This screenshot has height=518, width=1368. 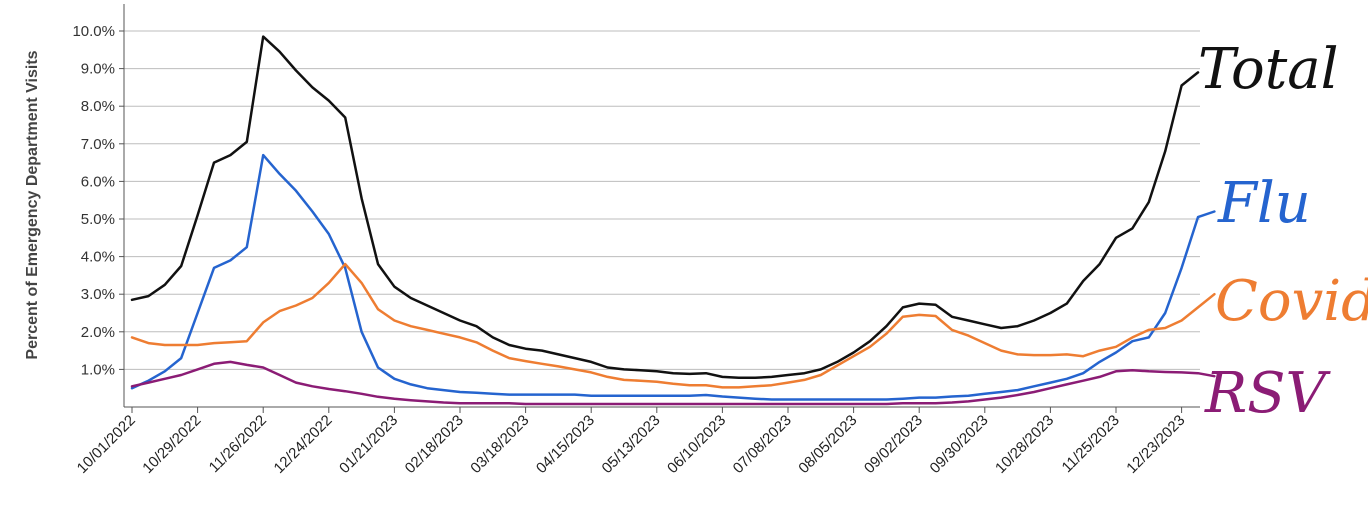 What do you see at coordinates (98, 257) in the screenshot?
I see `y-tick-label: 4.0%` at bounding box center [98, 257].